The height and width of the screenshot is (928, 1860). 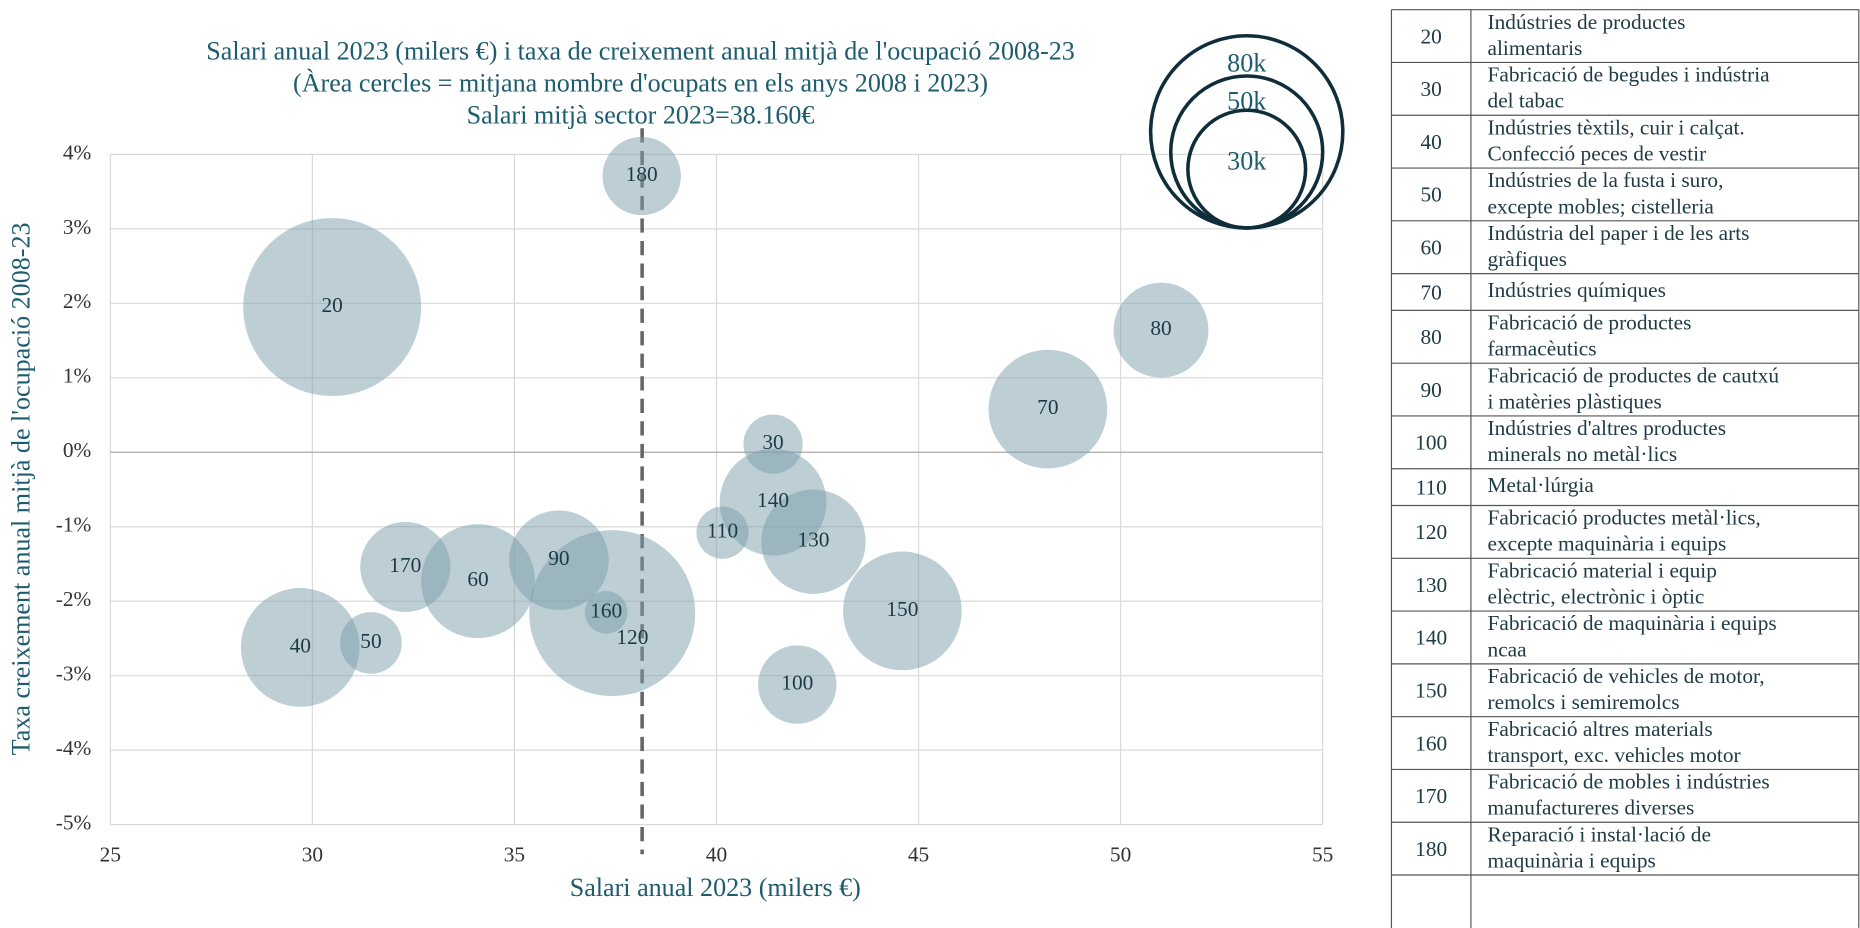 I want to click on y-tick-label: 3%, so click(x=77, y=227).